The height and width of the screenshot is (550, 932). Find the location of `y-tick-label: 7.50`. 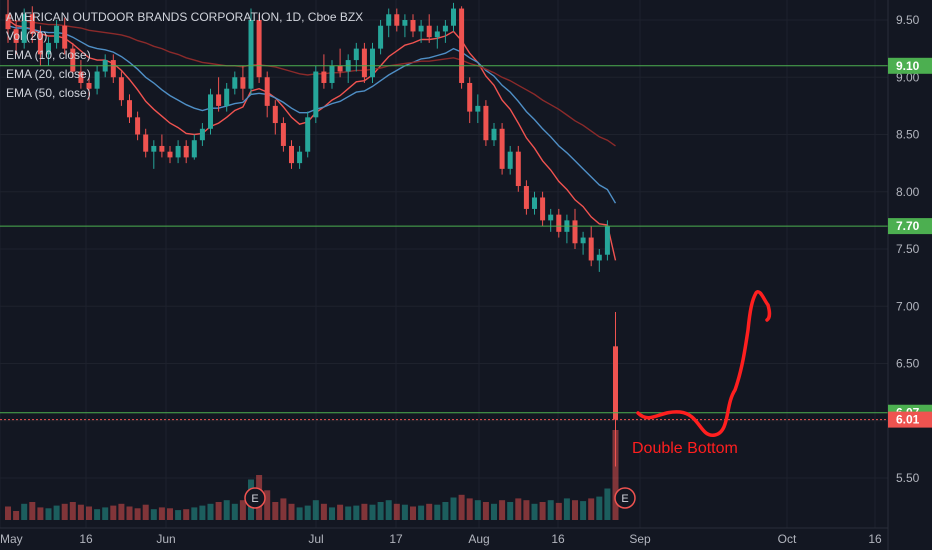

y-tick-label: 7.50 is located at coordinates (908, 249).